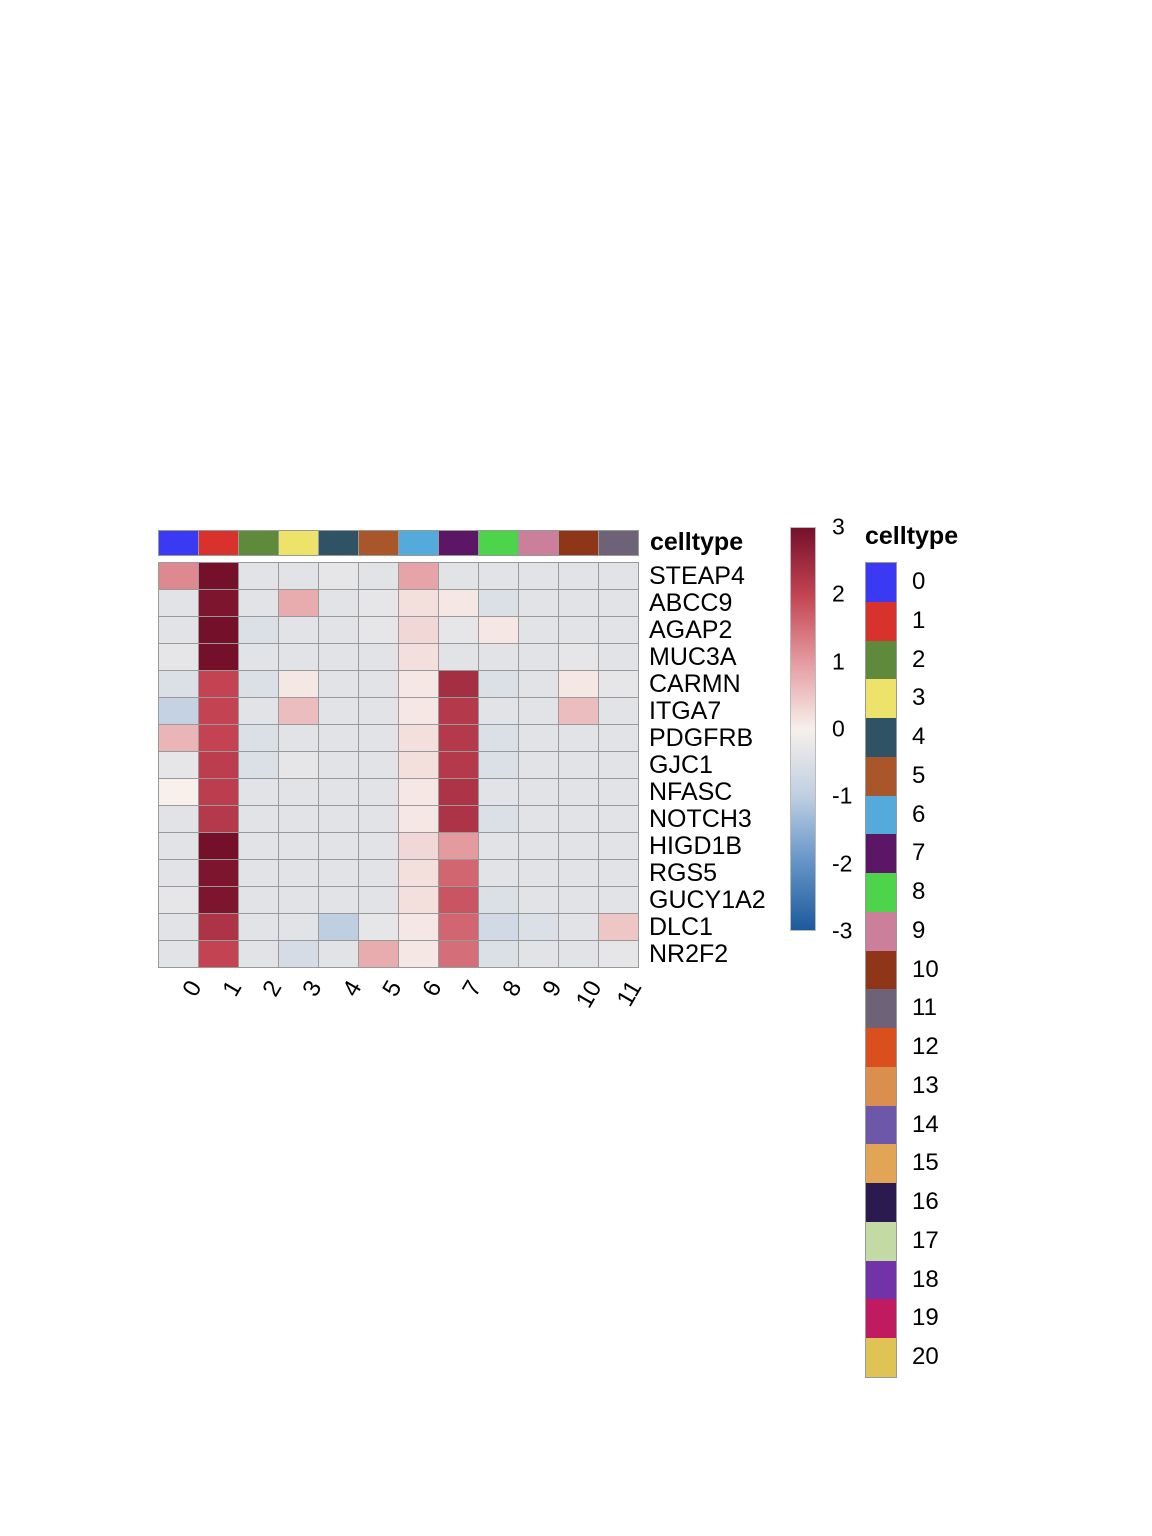  I want to click on row-label: RGS5, so click(683, 873).